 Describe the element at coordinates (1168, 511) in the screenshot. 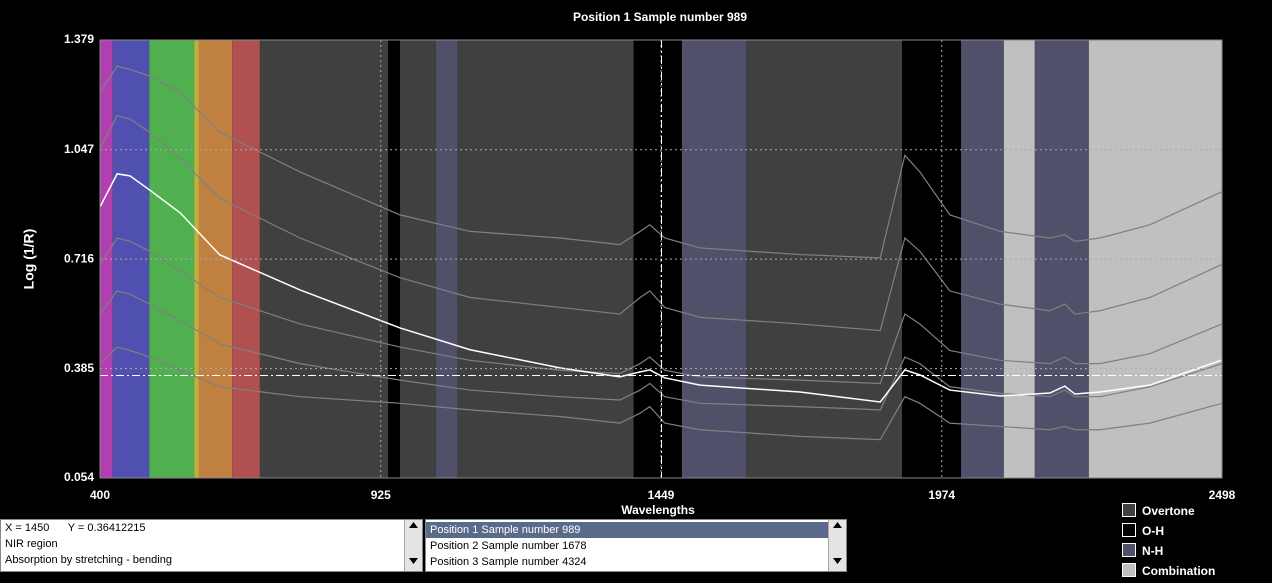

I see `legend-label: Overtone` at that location.